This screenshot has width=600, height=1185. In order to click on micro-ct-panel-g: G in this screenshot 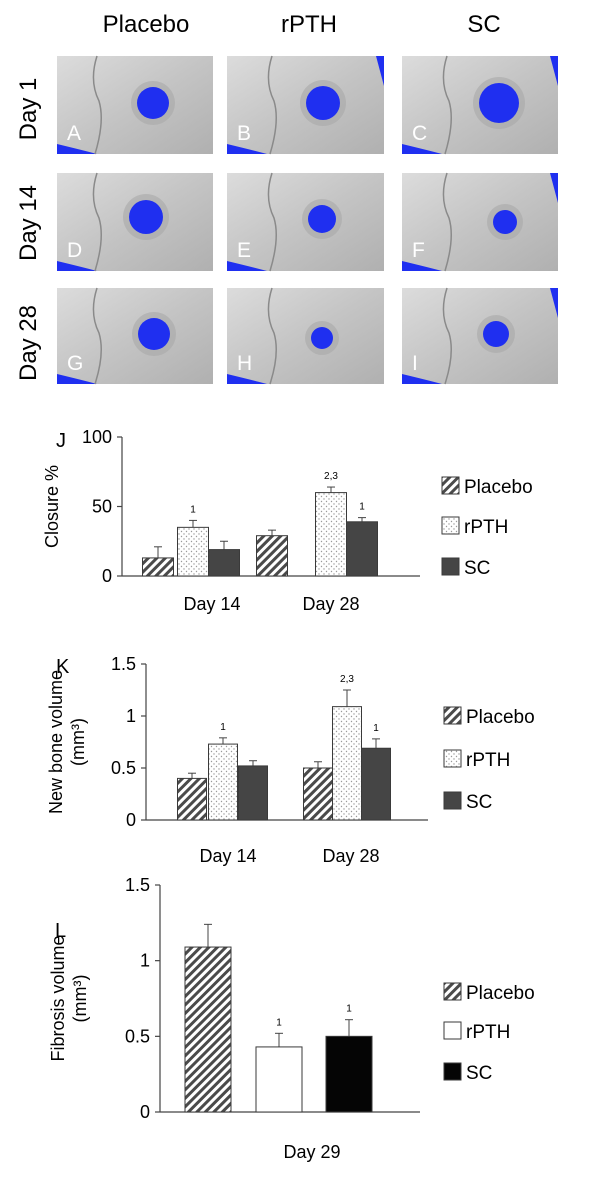, I will do `click(135, 336)`.